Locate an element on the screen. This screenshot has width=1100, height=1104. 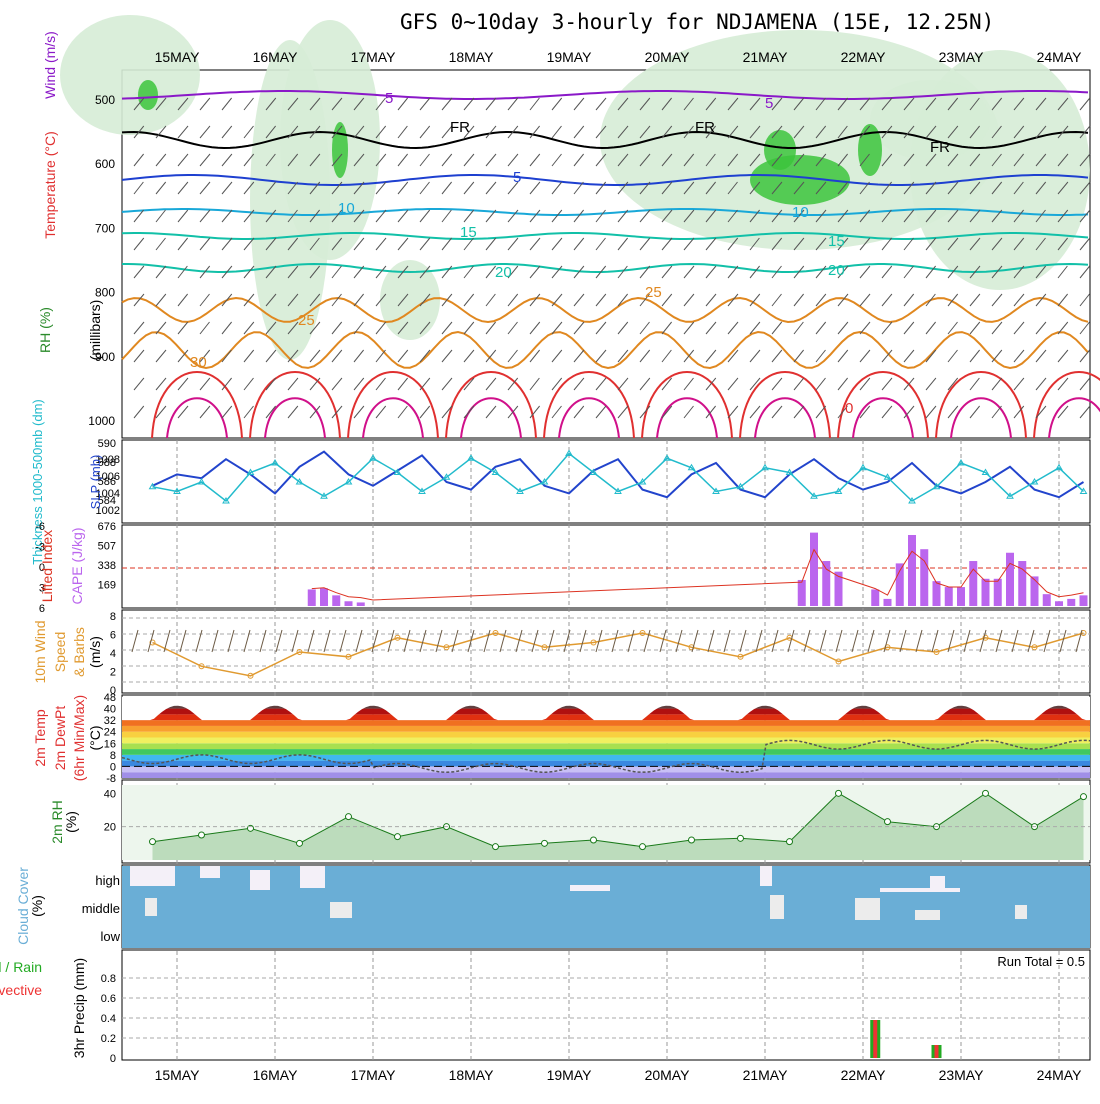
li-tick: 3 is located at coordinates (42, 589).